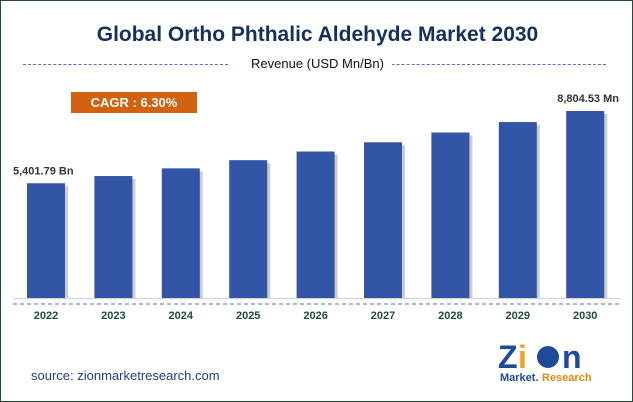 This screenshot has height=402, width=633. What do you see at coordinates (113, 237) in the screenshot?
I see `bar-2023` at bounding box center [113, 237].